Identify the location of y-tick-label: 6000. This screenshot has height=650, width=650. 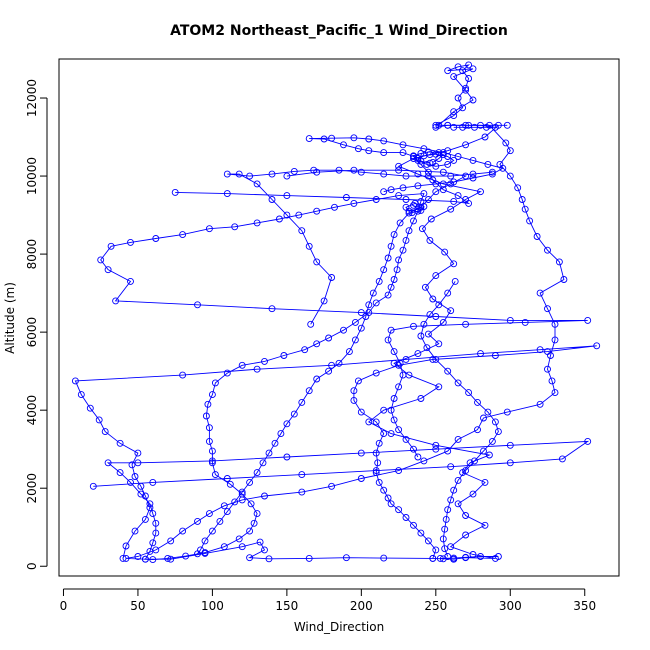
(32, 332).